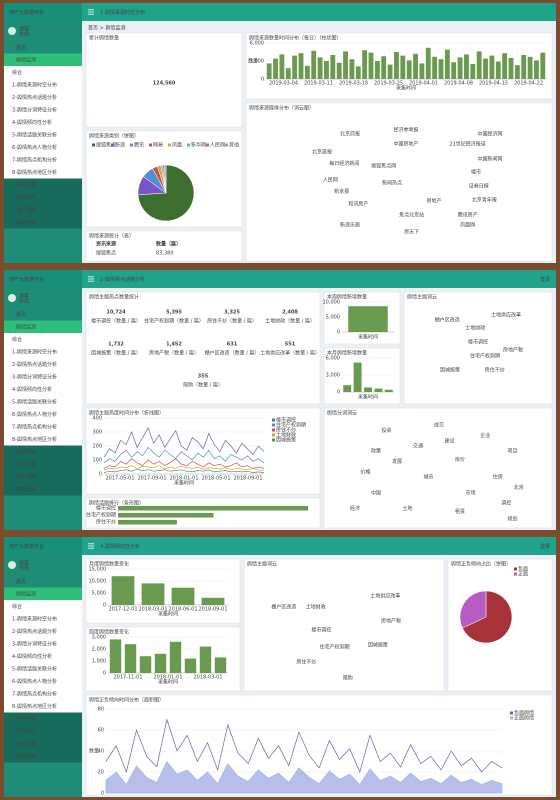 This screenshot has width=560, height=800. Describe the element at coordinates (147, 522) in the screenshot. I see `bar` at that location.